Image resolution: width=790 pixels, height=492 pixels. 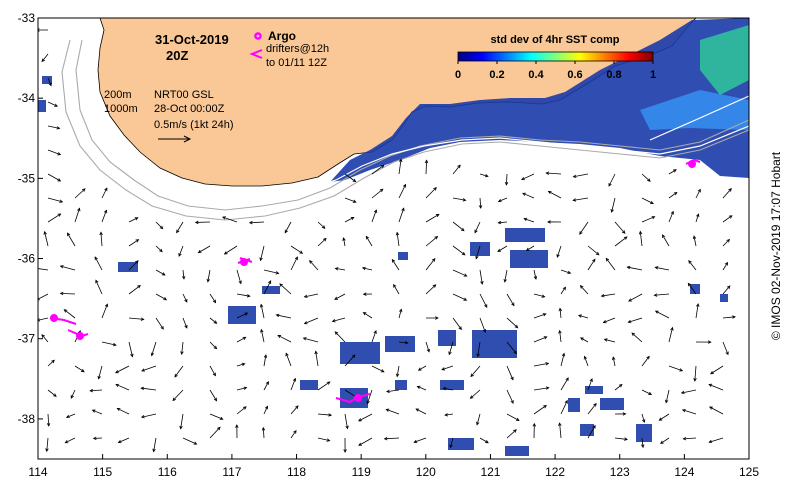 I want to click on legend-drifters: drifters@12h, so click(x=297, y=49).